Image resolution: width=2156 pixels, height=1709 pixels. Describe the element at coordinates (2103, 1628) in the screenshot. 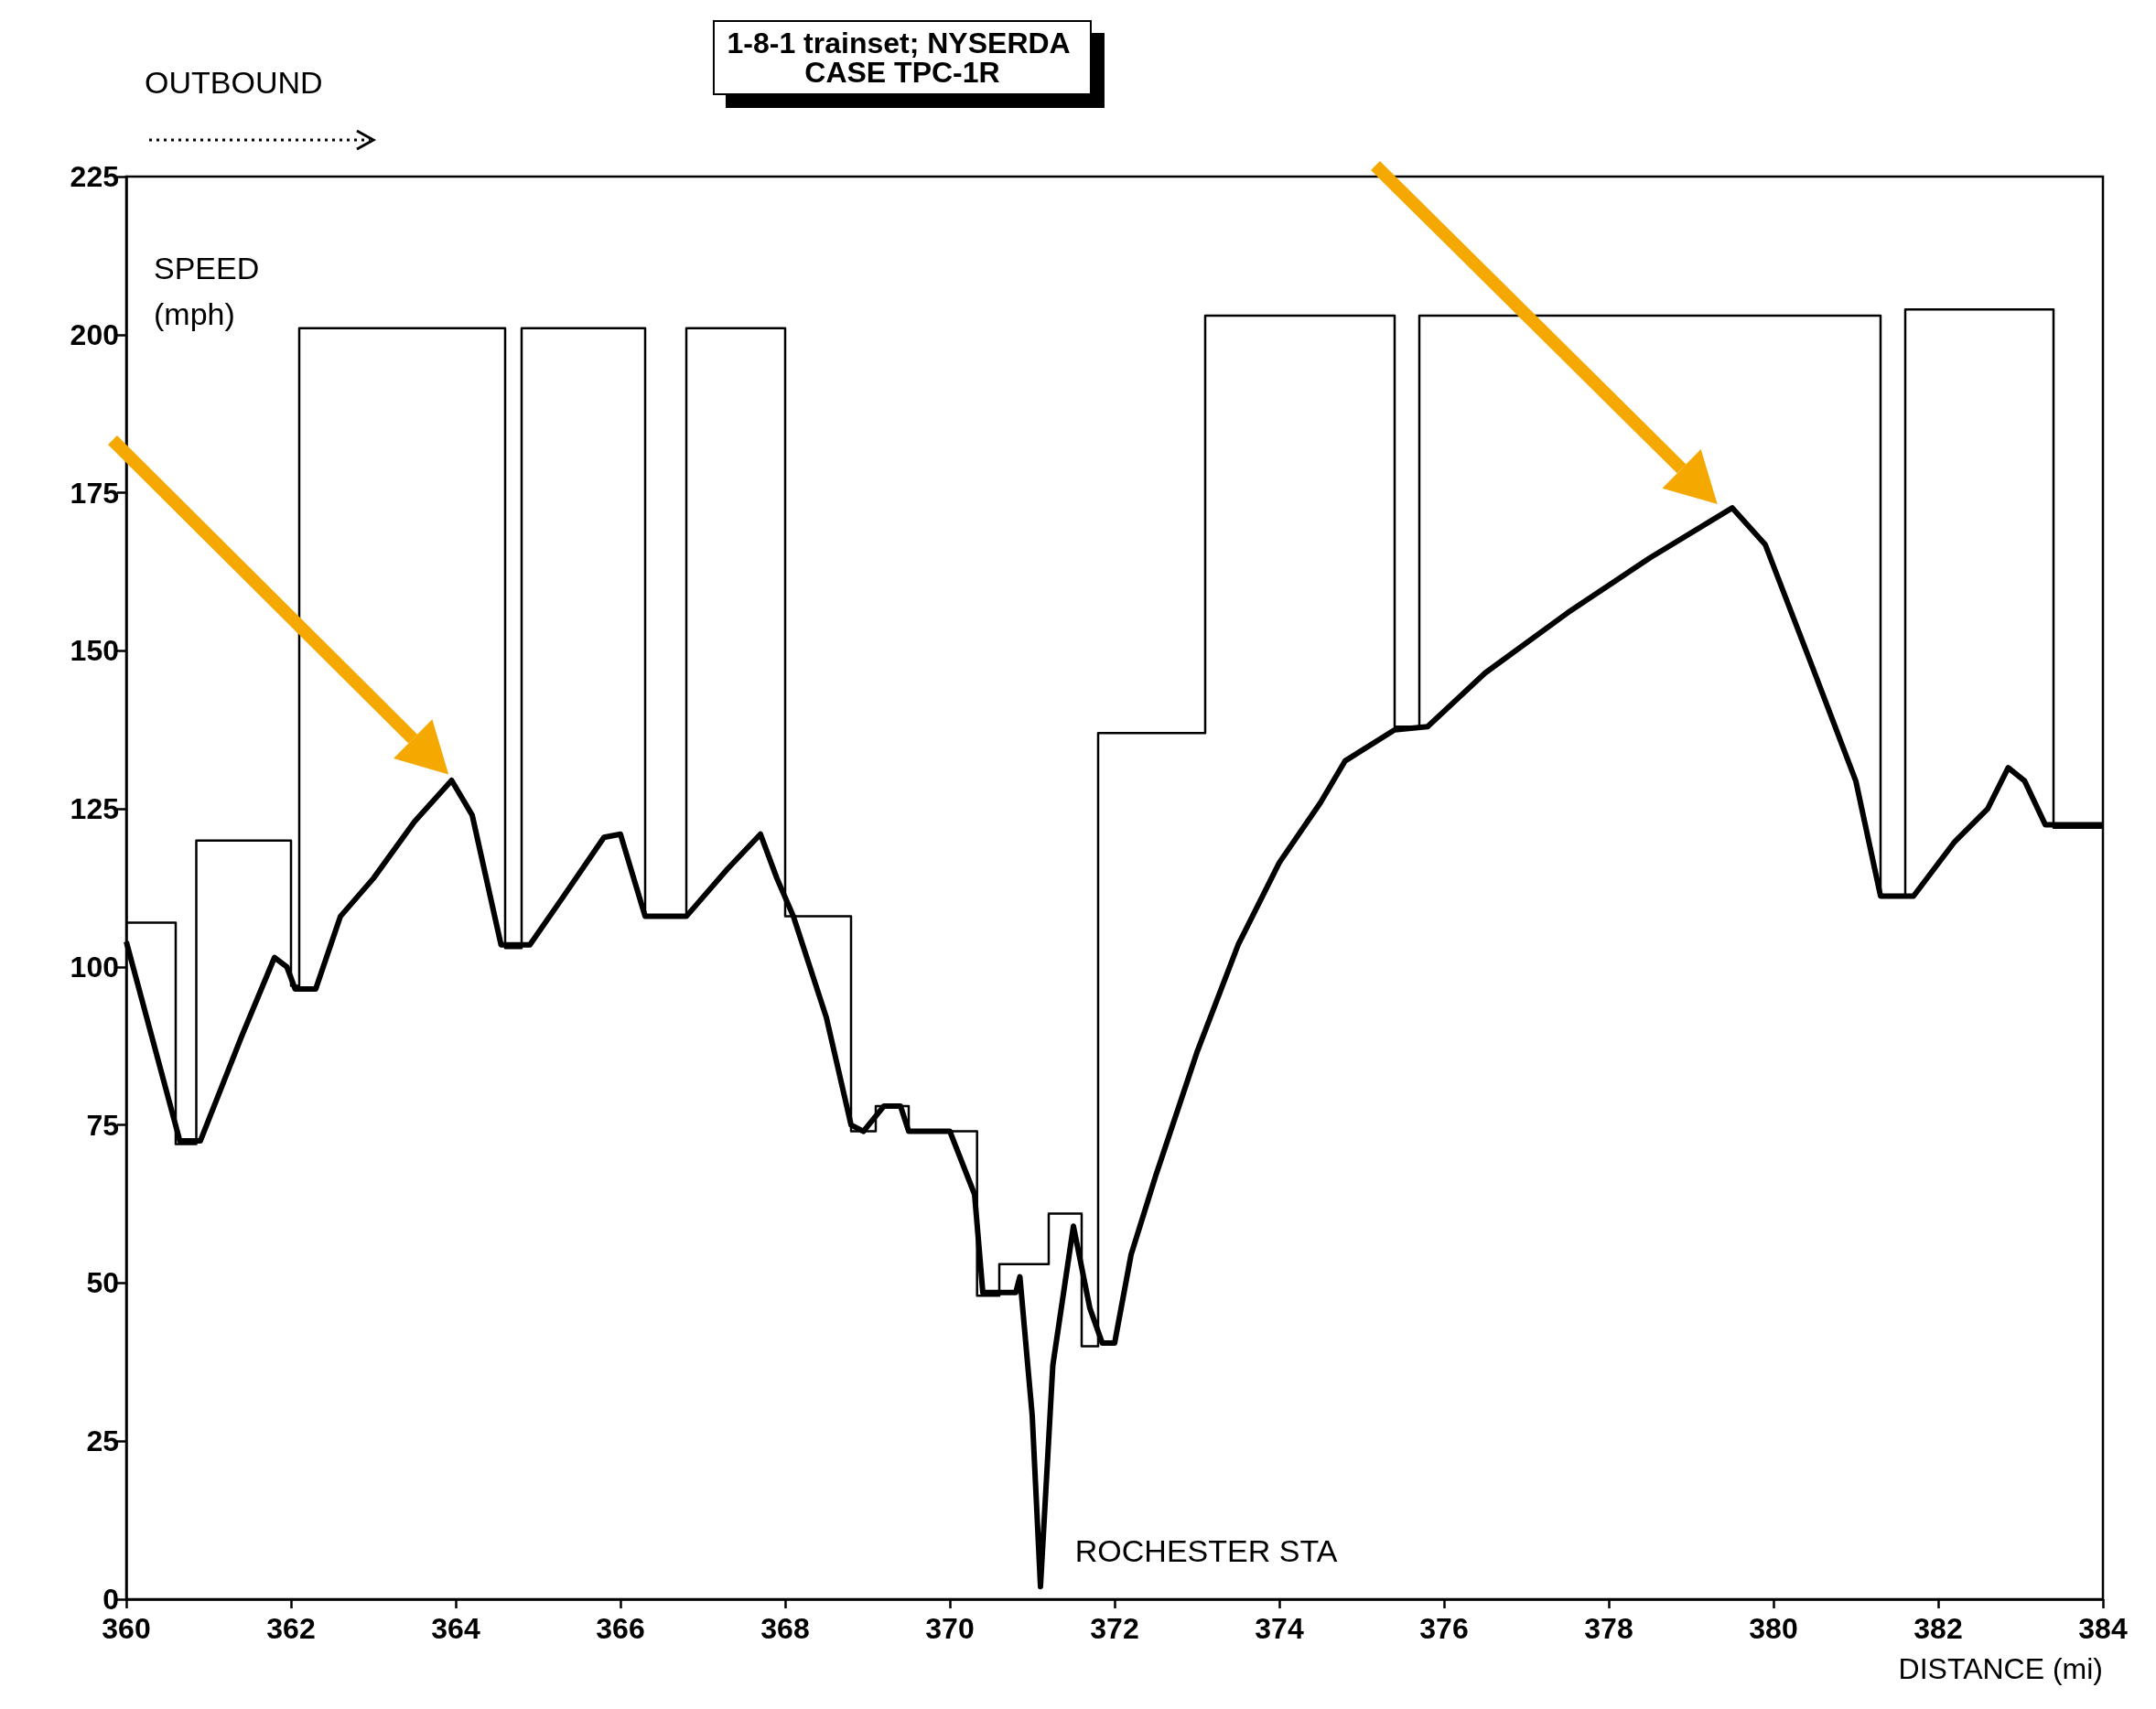

I see `x-tick-label: 384` at that location.